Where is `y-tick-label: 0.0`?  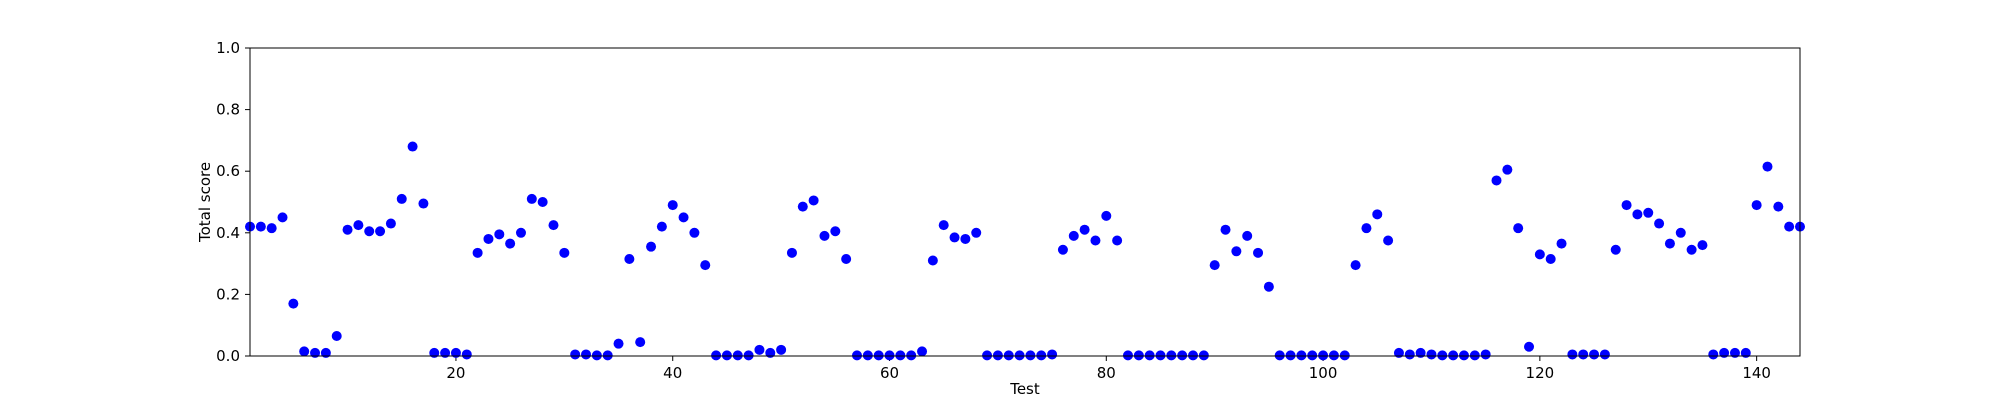
y-tick-label: 0.0 is located at coordinates (228, 356).